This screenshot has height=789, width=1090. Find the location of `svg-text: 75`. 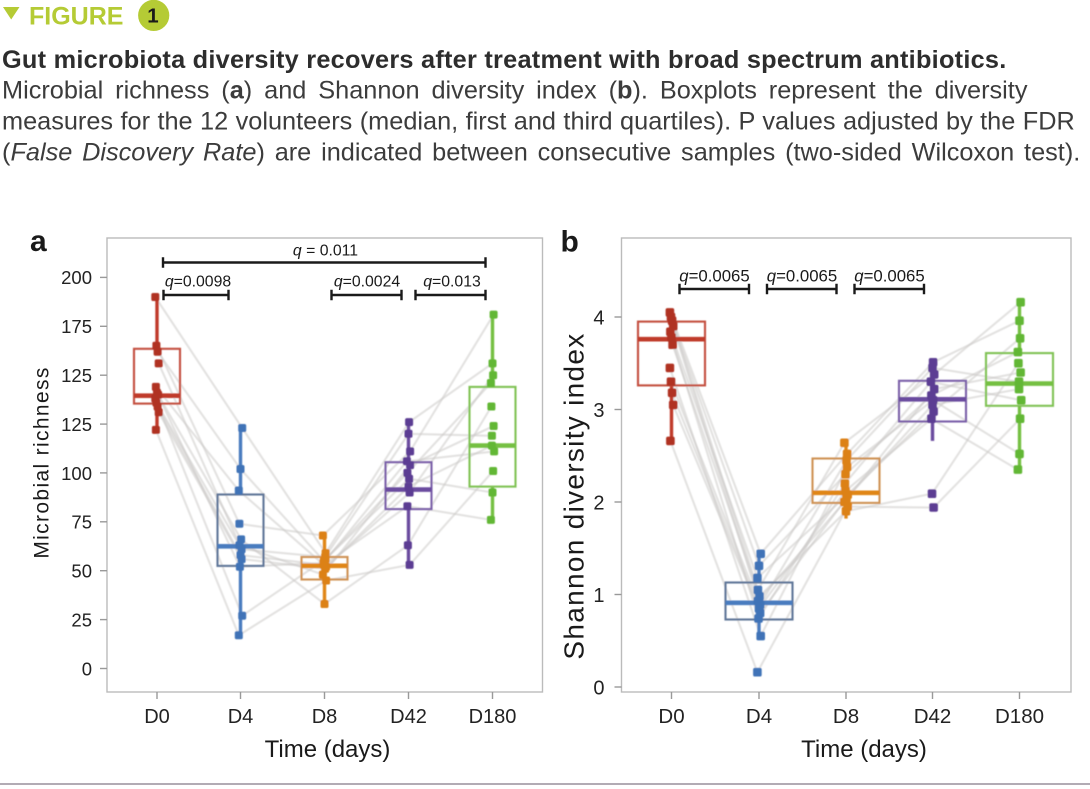

svg-text: 75 is located at coordinates (81, 522).